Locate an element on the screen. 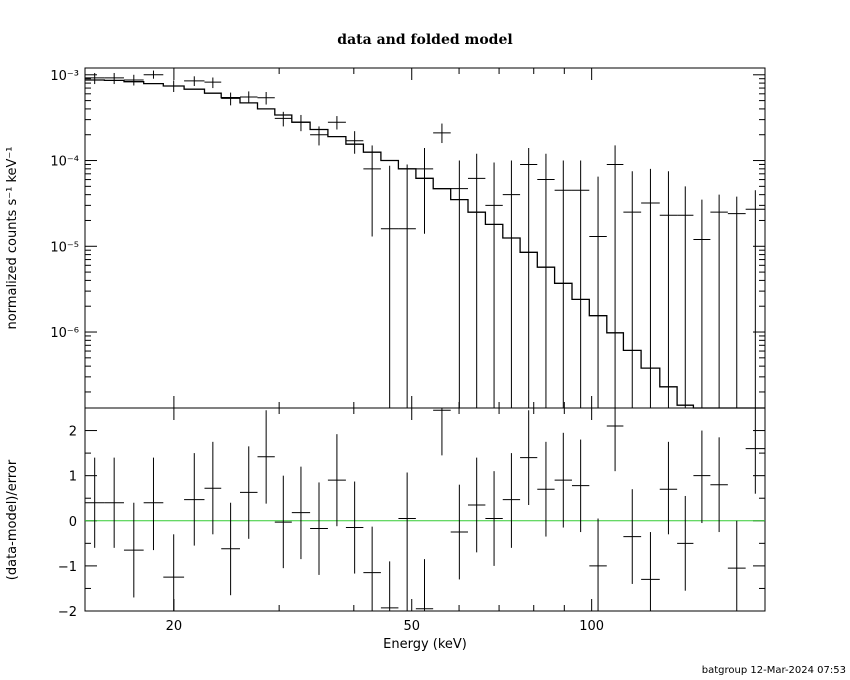 The image size is (850, 680). y-tick-label: 10⁻³ is located at coordinates (64, 76).